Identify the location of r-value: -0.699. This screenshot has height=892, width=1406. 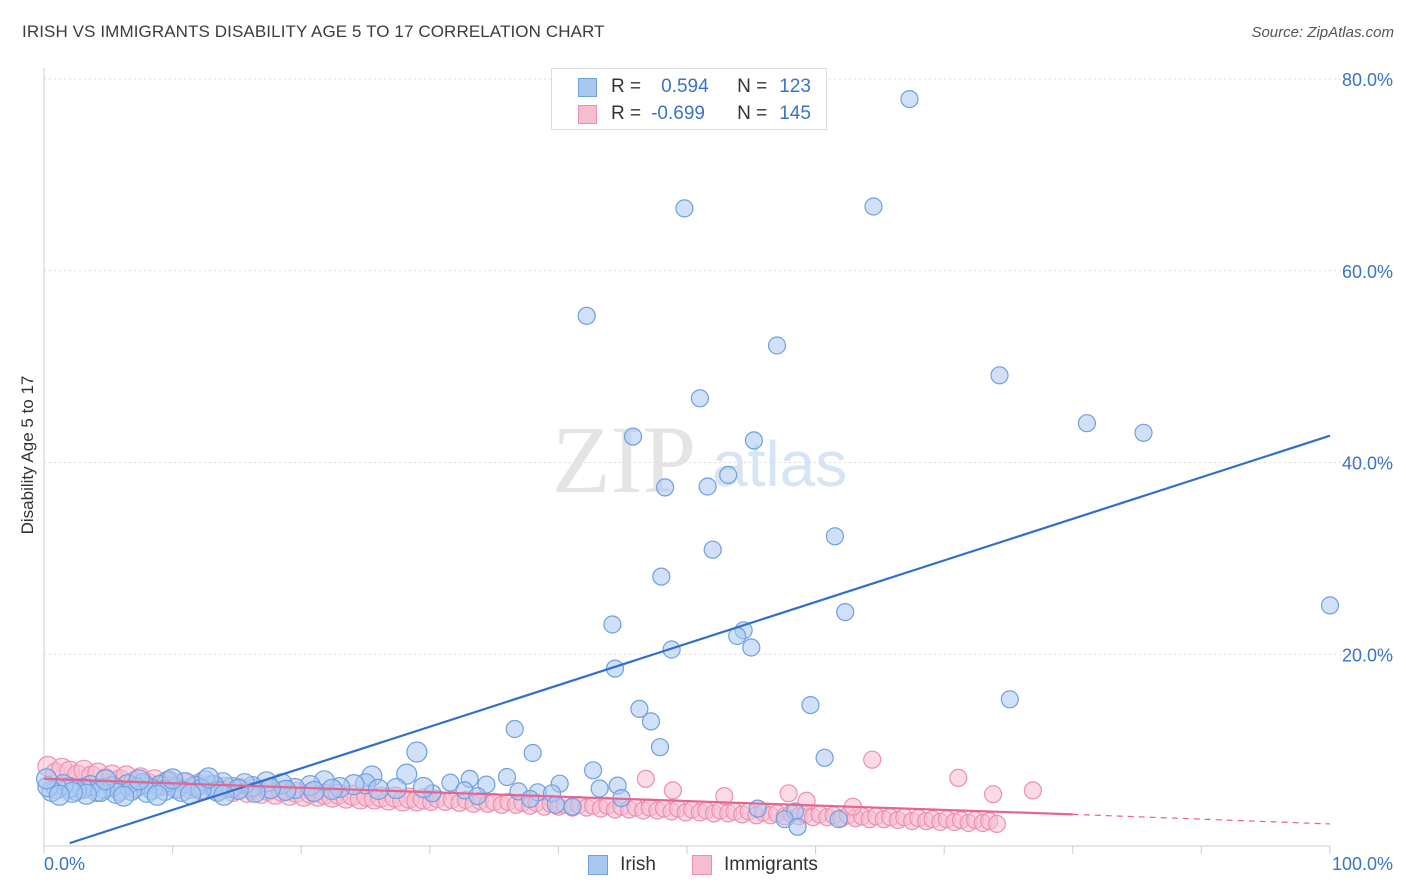
(678, 113).